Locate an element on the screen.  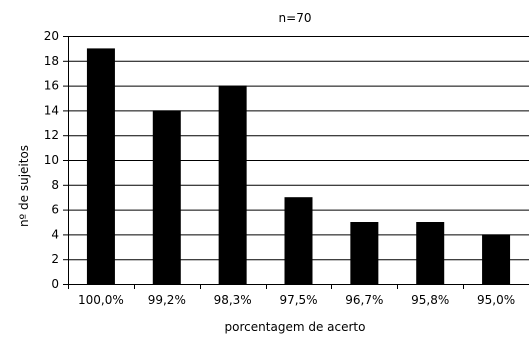
x-tick-labels: 100,0% 99,2% 98,3% 97,5% 96,7% 95,8% 95,0% is located at coordinates (296, 300).